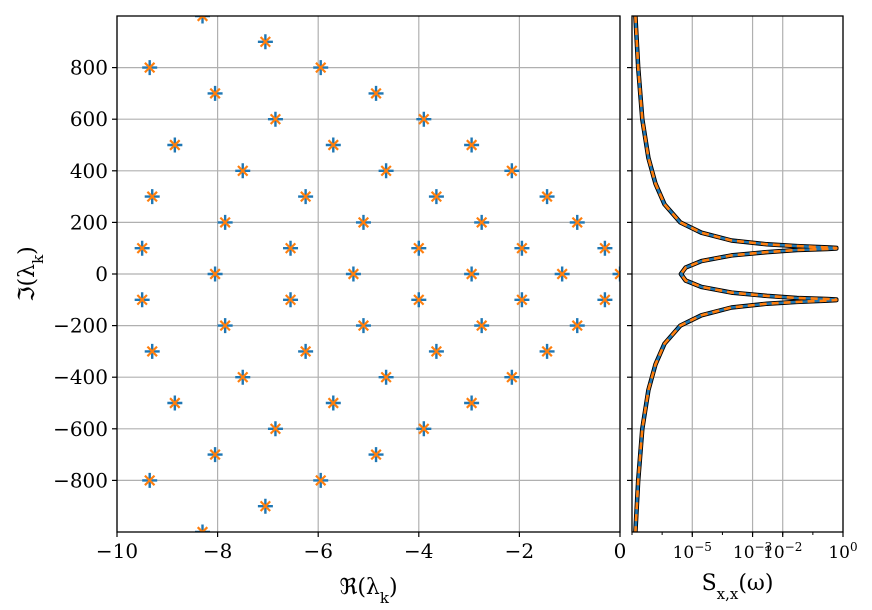 This screenshot has width=872, height=610. I want to click on x-tick-label: −8, so click(217, 551).